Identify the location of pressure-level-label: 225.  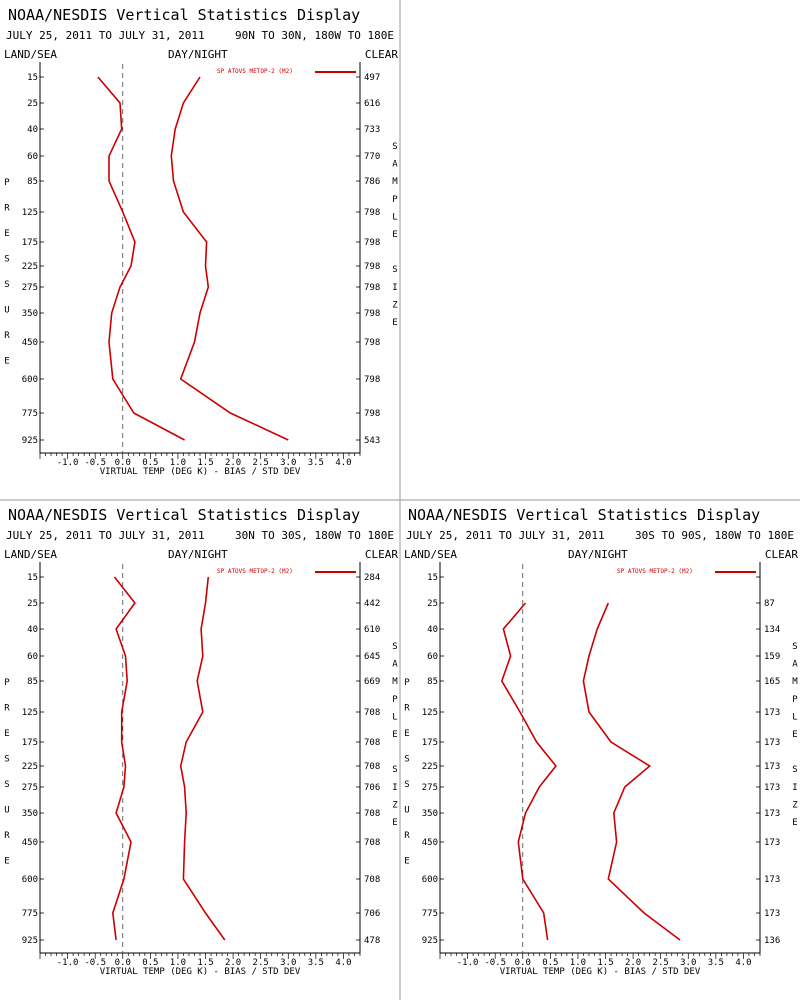
(30, 767).